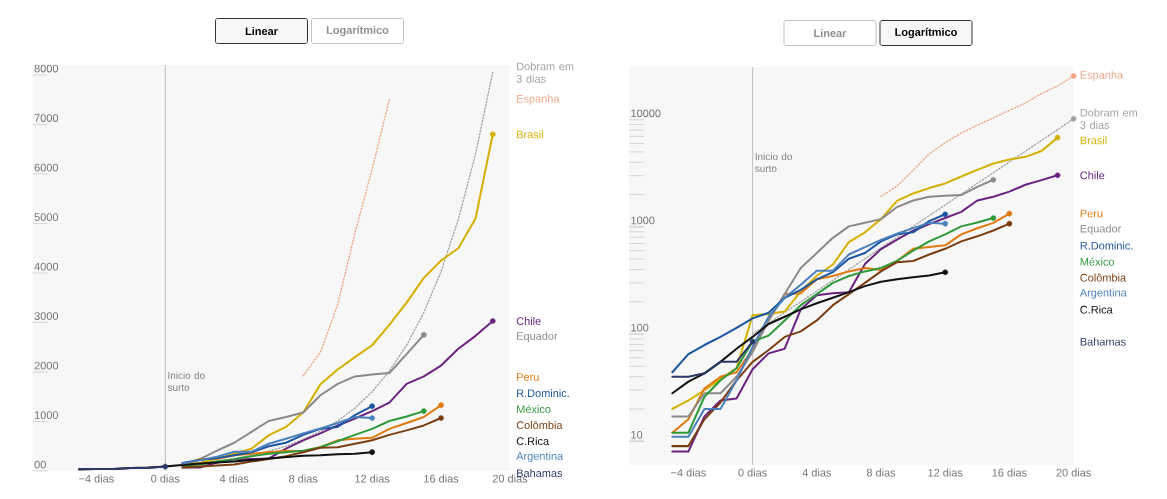 The image size is (1167, 499). Describe the element at coordinates (1102, 76) in the screenshot. I see `series-label: Espanha` at that location.